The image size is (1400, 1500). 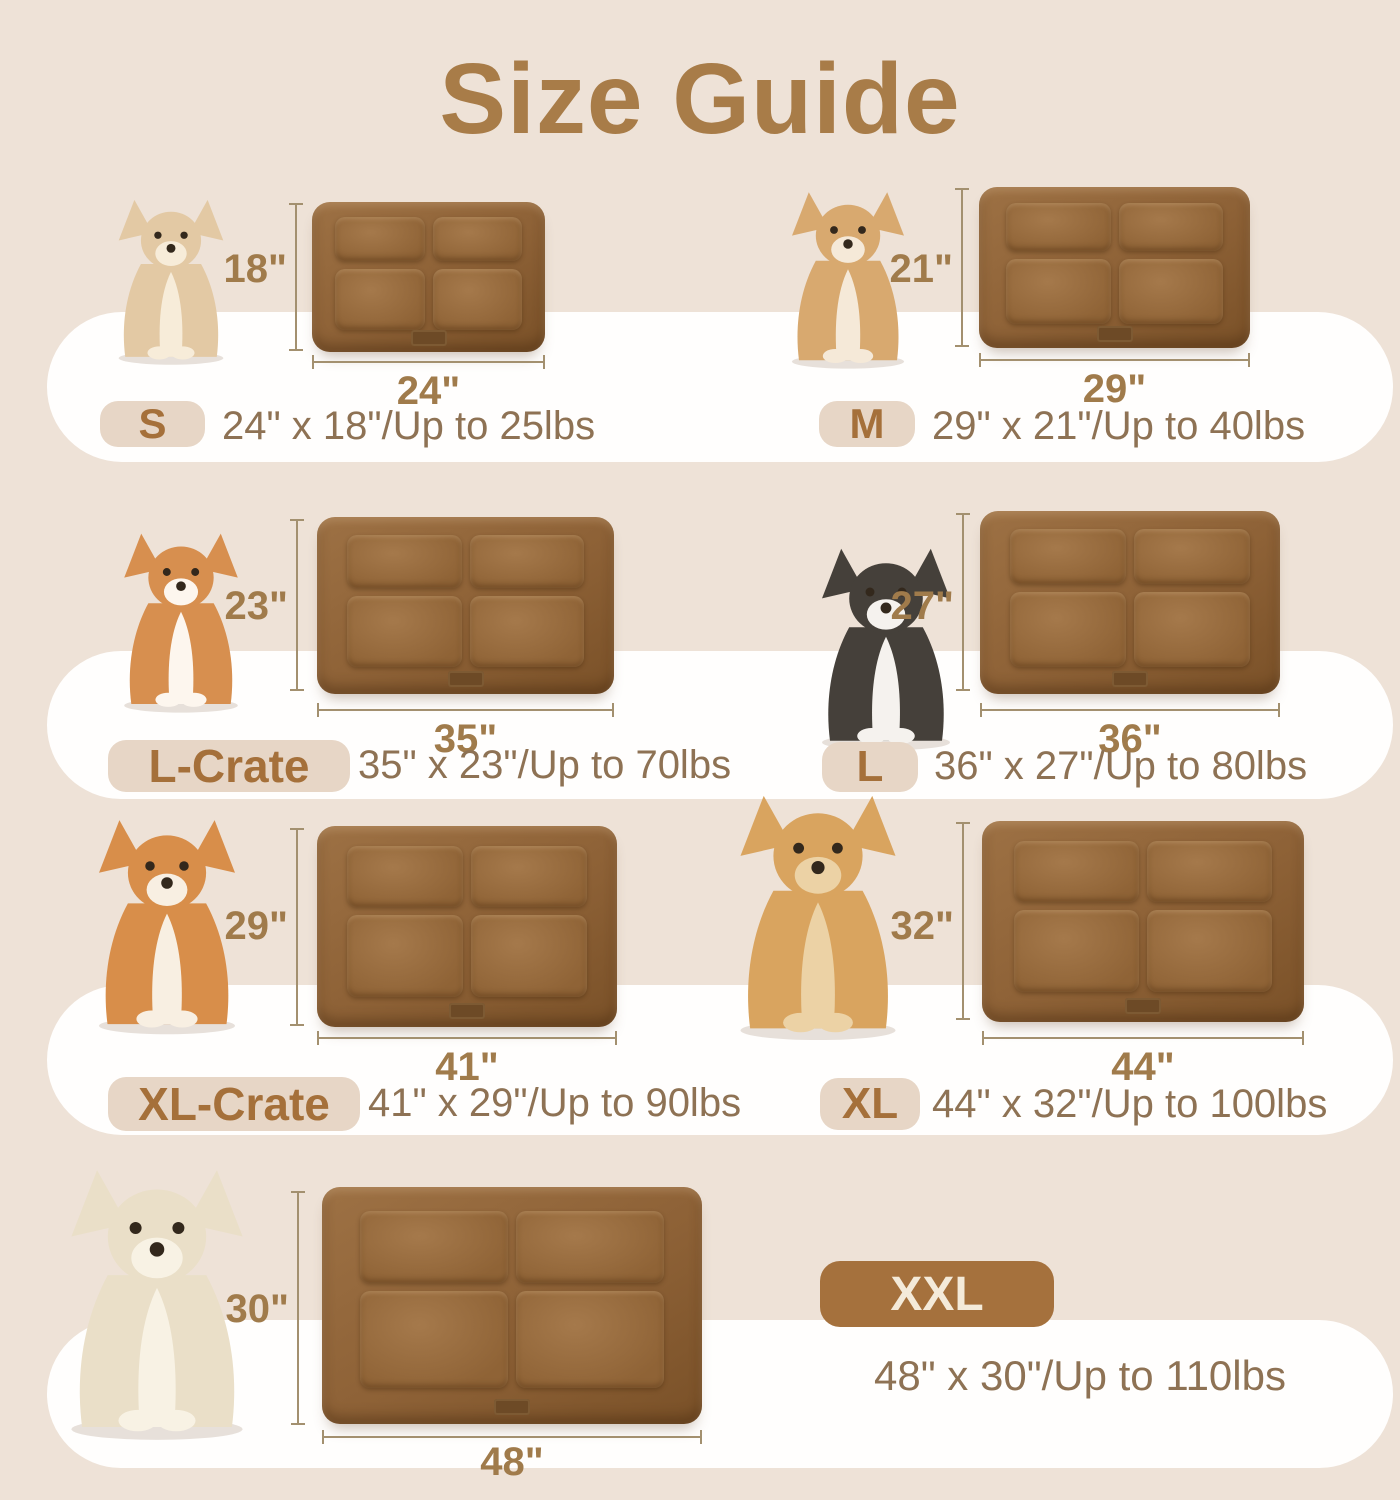 What do you see at coordinates (467, 1067) in the screenshot?
I see `mat-width-label: 41"` at bounding box center [467, 1067].